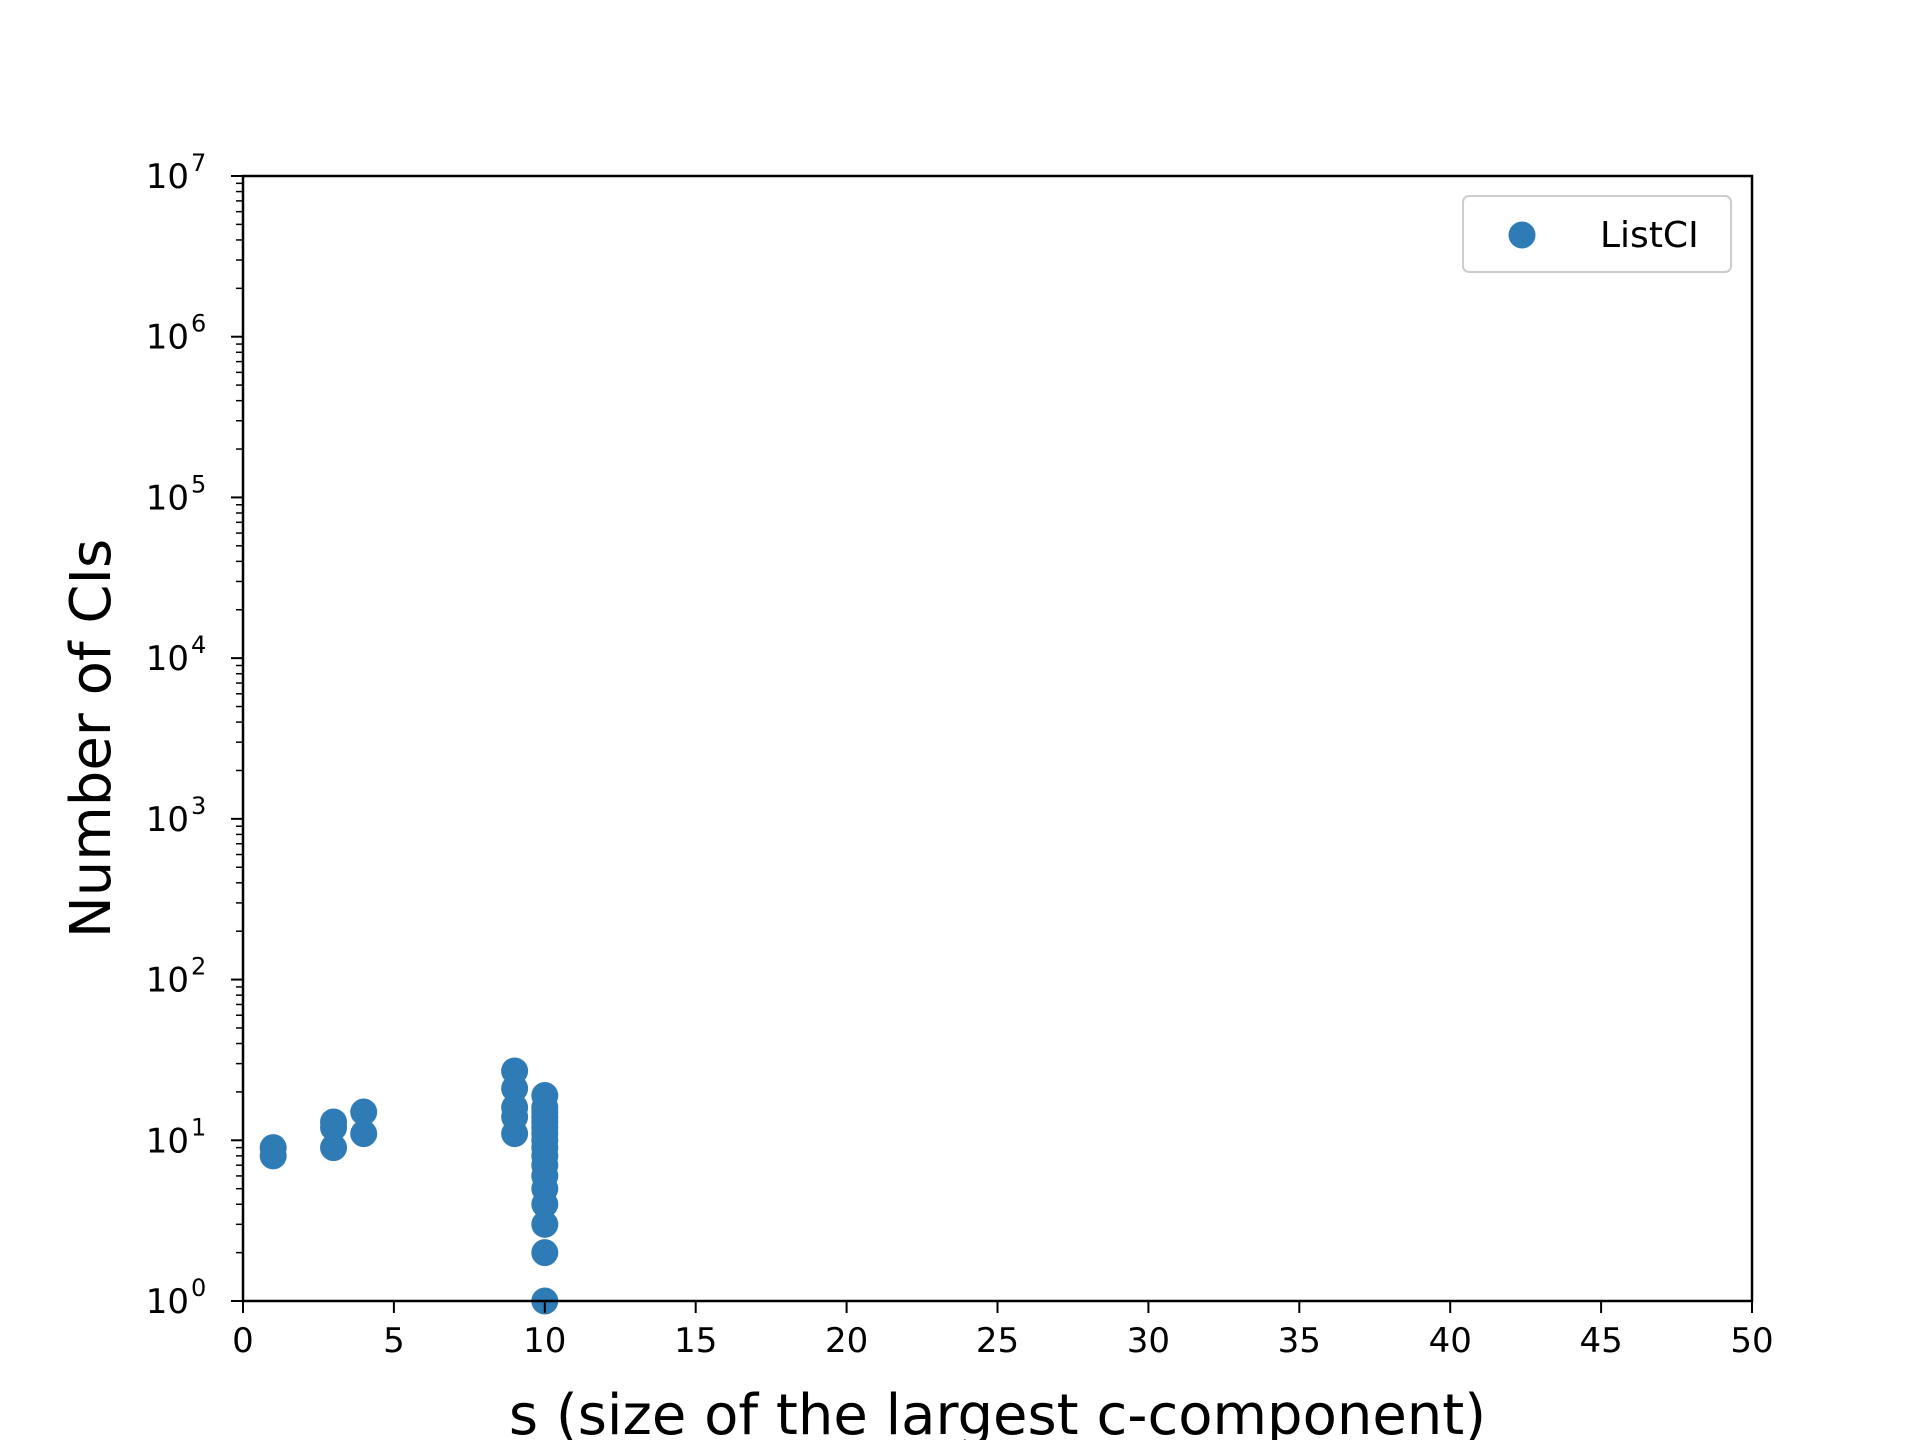 The image size is (1920, 1440). What do you see at coordinates (1522, 235) in the screenshot?
I see `legend-marker` at bounding box center [1522, 235].